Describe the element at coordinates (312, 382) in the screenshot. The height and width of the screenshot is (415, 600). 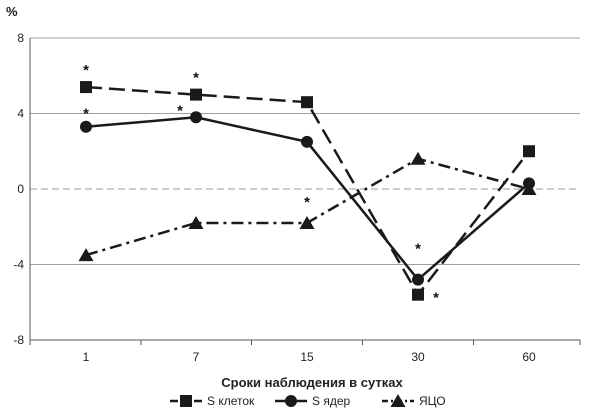
I see `x-axis-title: Сроки наблюдения в сутках` at that location.